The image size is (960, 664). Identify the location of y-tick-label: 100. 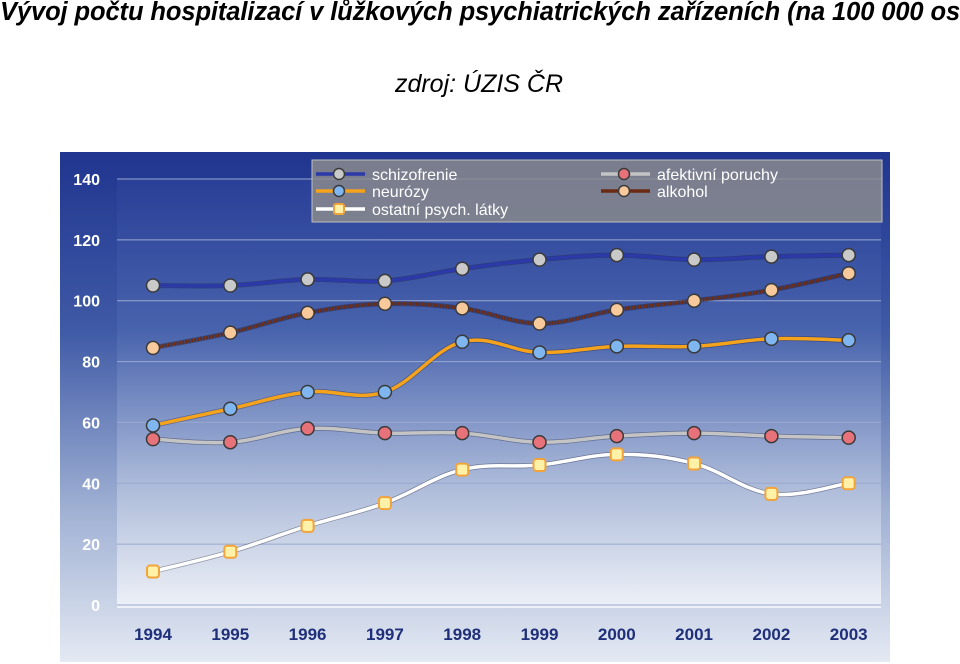
(86, 302).